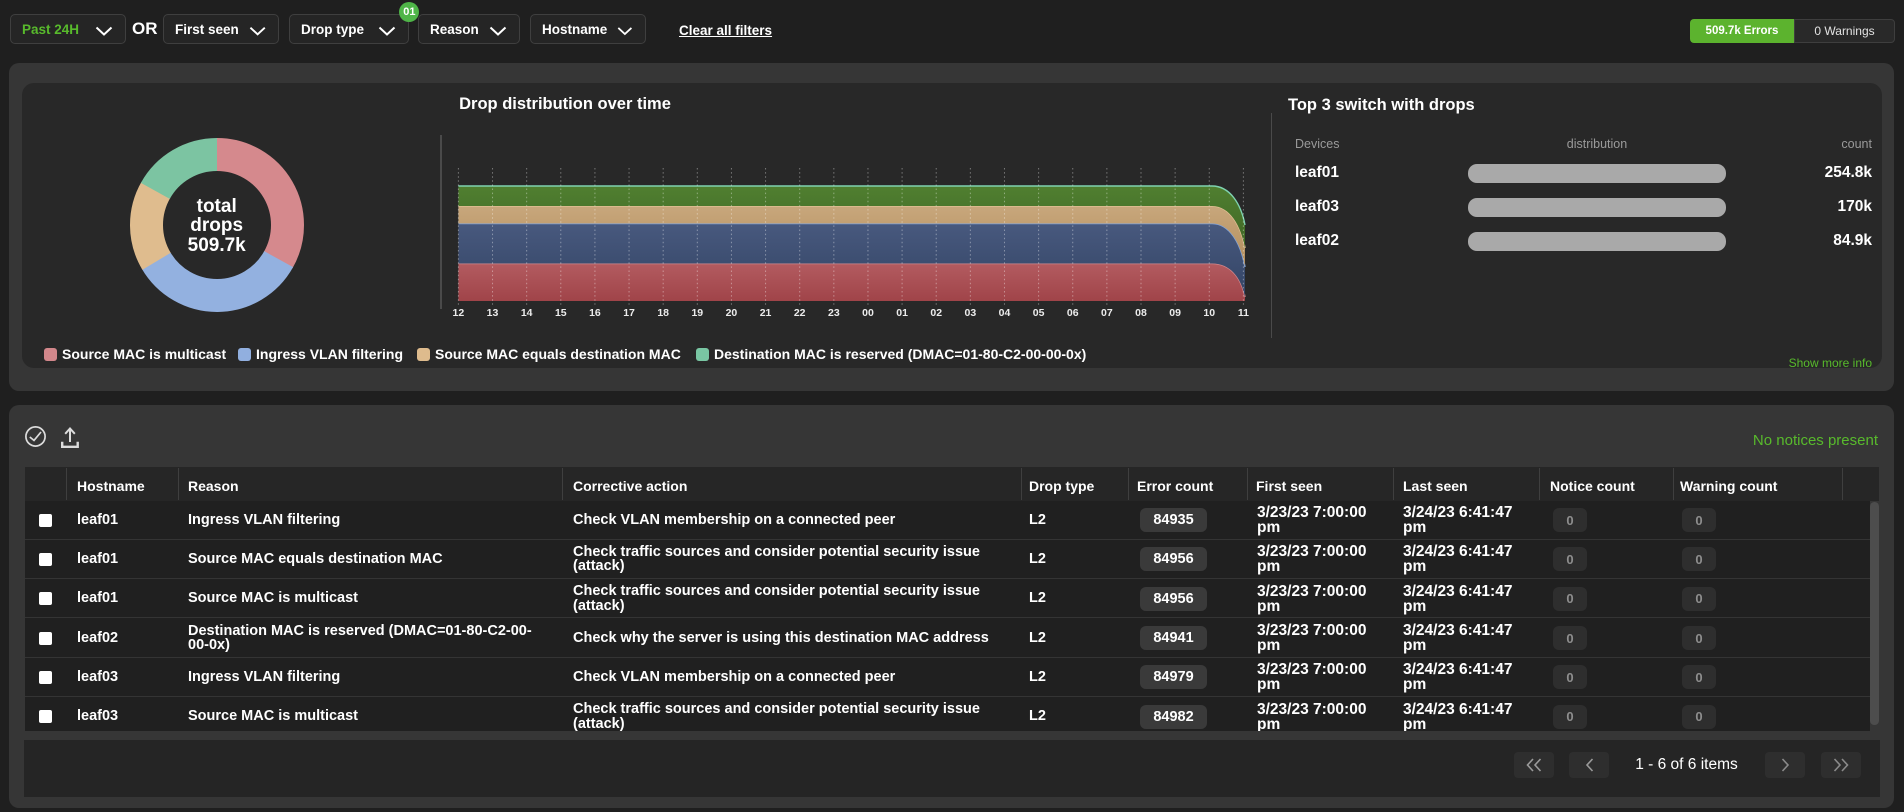 Image resolution: width=1904 pixels, height=812 pixels. Describe the element at coordinates (766, 313) in the screenshot. I see `svg-text: 21` at that location.